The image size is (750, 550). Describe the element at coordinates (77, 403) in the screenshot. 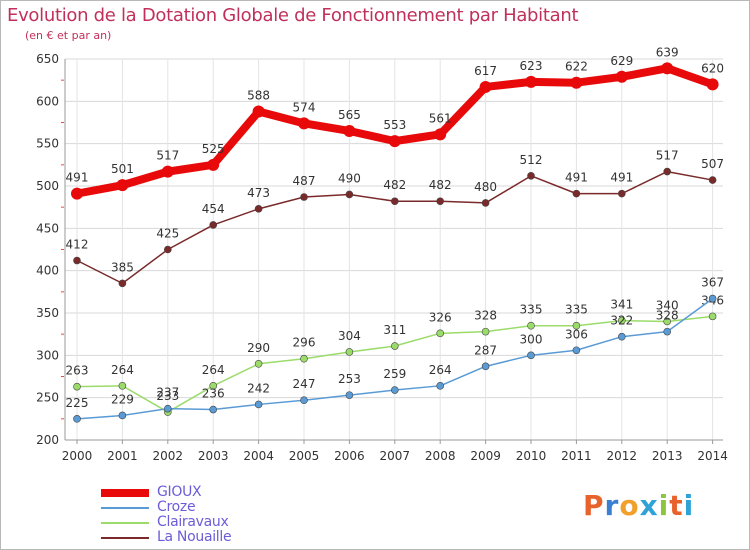

I see `data-label: 225` at that location.